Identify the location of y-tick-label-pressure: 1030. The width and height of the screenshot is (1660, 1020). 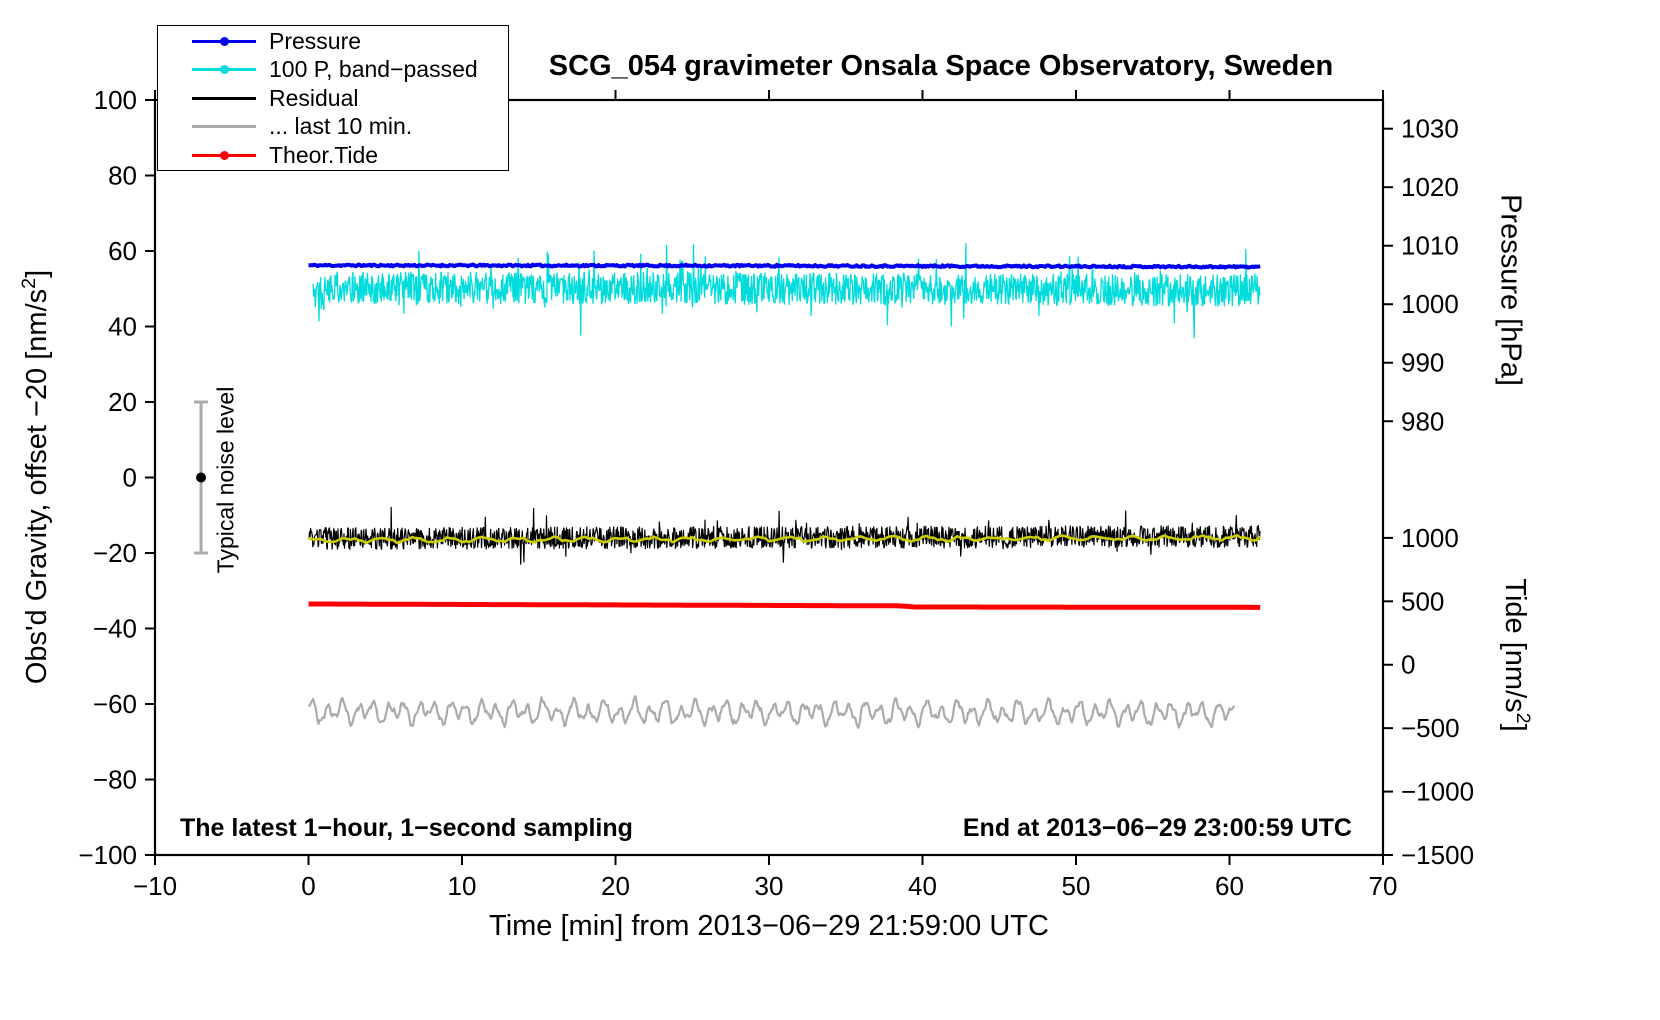
(1430, 129).